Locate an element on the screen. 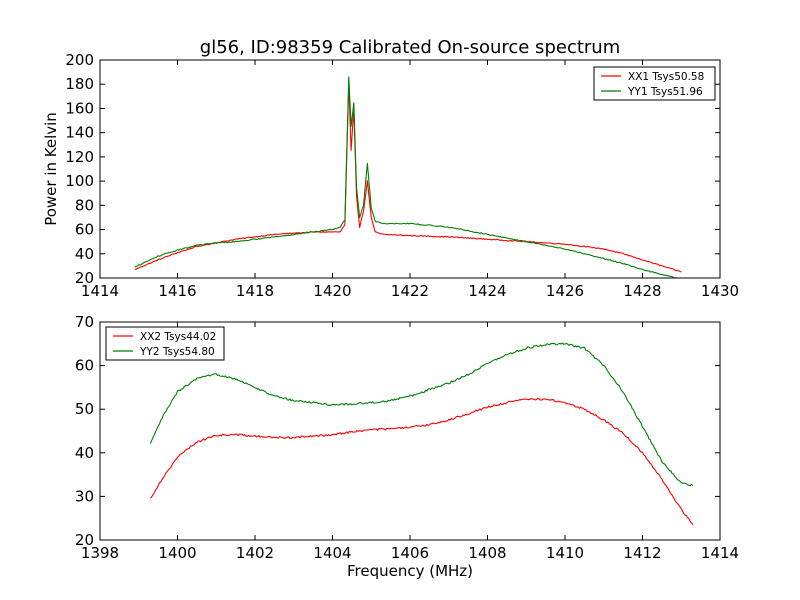 The height and width of the screenshot is (600, 800). y-axis-label: Power in Kelvin is located at coordinates (51, 169).